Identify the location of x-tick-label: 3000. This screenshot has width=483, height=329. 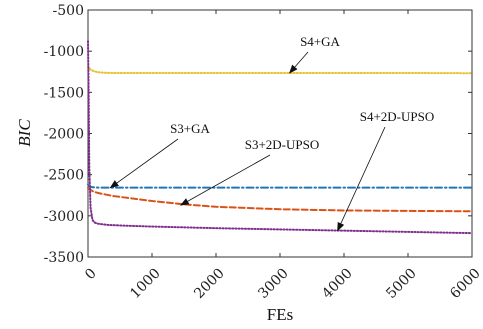
(273, 283).